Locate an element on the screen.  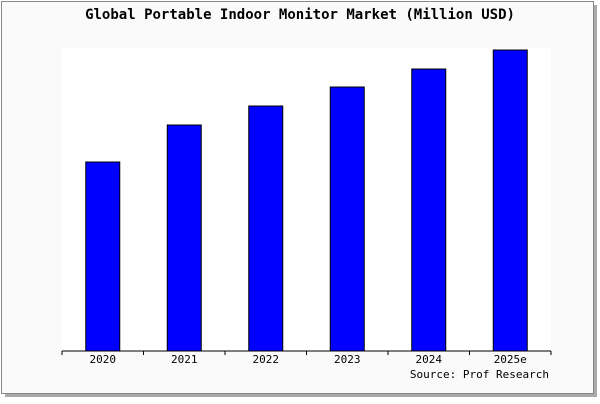
x-tick-label: 2025e is located at coordinates (510, 359).